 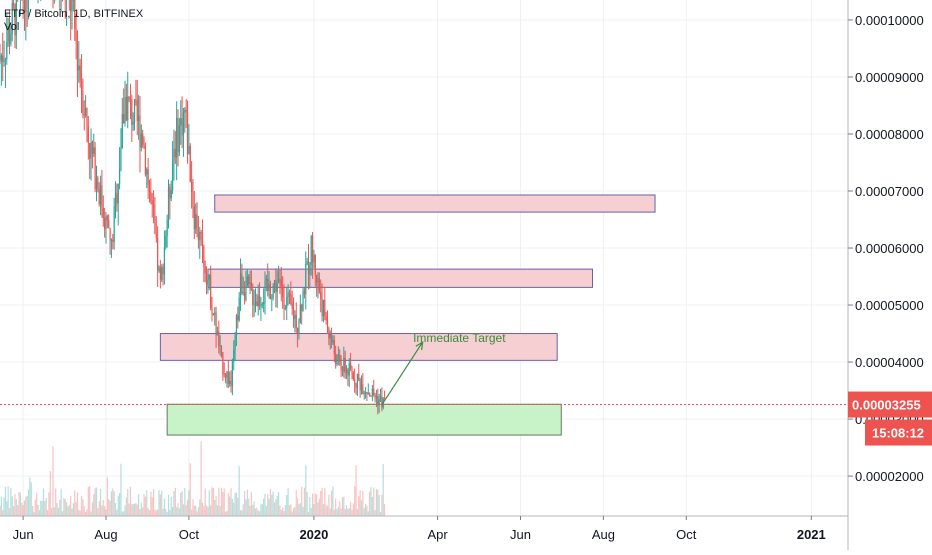 I want to click on x-tick-label: Aug, so click(x=105, y=534).